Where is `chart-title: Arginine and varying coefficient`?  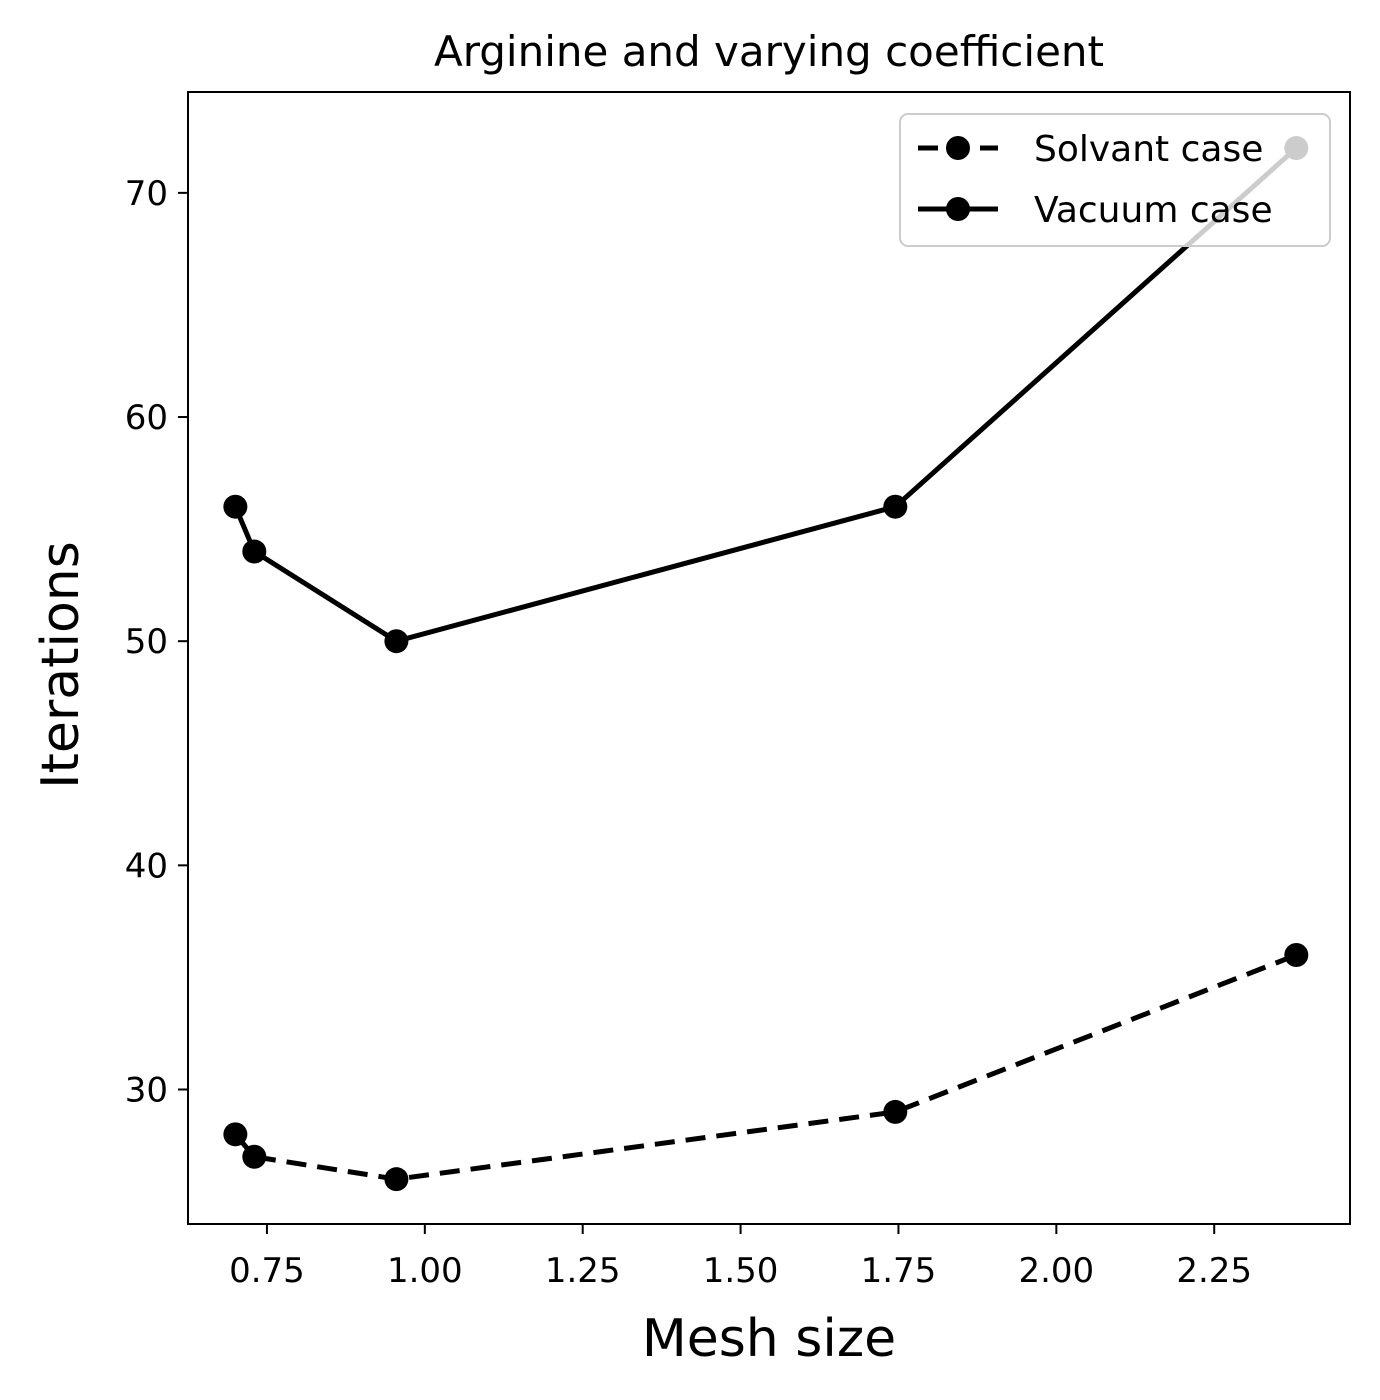 chart-title: Arginine and varying coefficient is located at coordinates (769, 51).